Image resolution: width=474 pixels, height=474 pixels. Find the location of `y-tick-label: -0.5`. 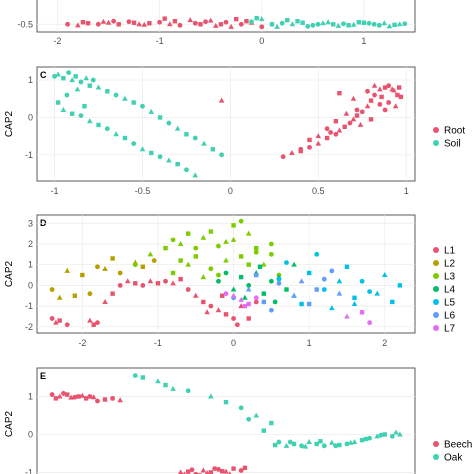

y-tick-label: -0.5 is located at coordinates (25, 24).